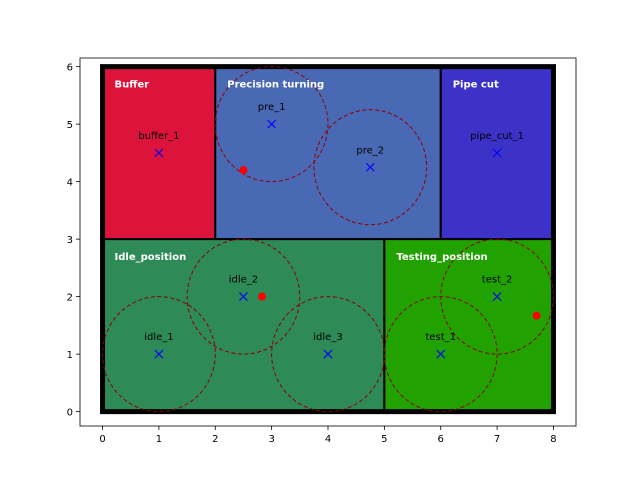 Image resolution: width=640 pixels, height=480 pixels. I want to click on x-tick-label: 7, so click(497, 439).